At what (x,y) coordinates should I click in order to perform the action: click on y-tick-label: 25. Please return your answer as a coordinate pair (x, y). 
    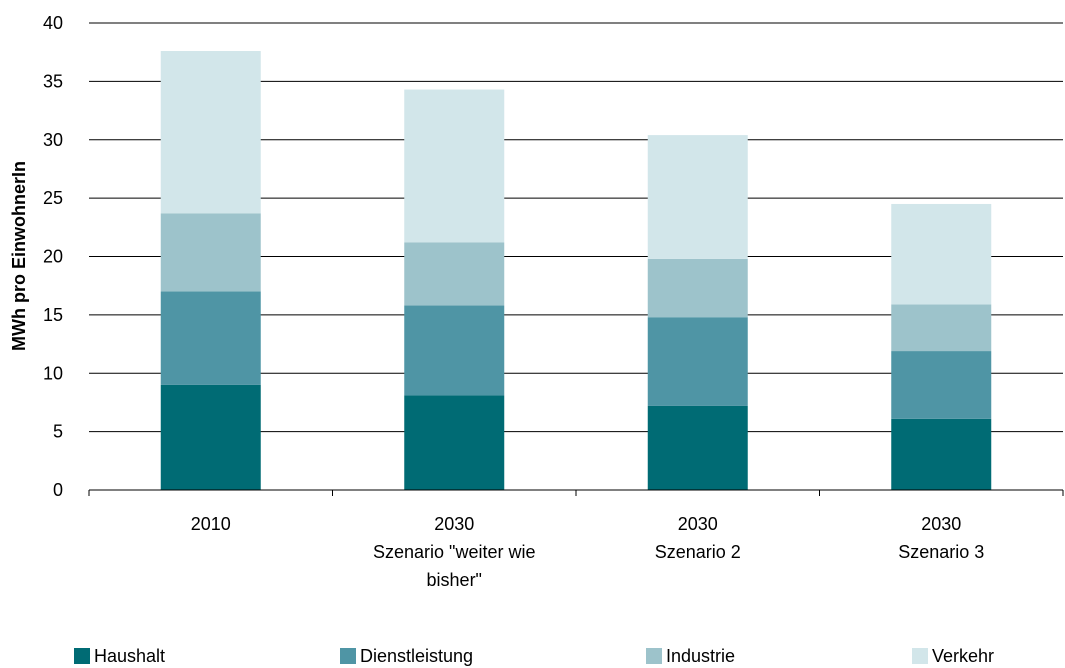
    Looking at the image, I should click on (53, 198).